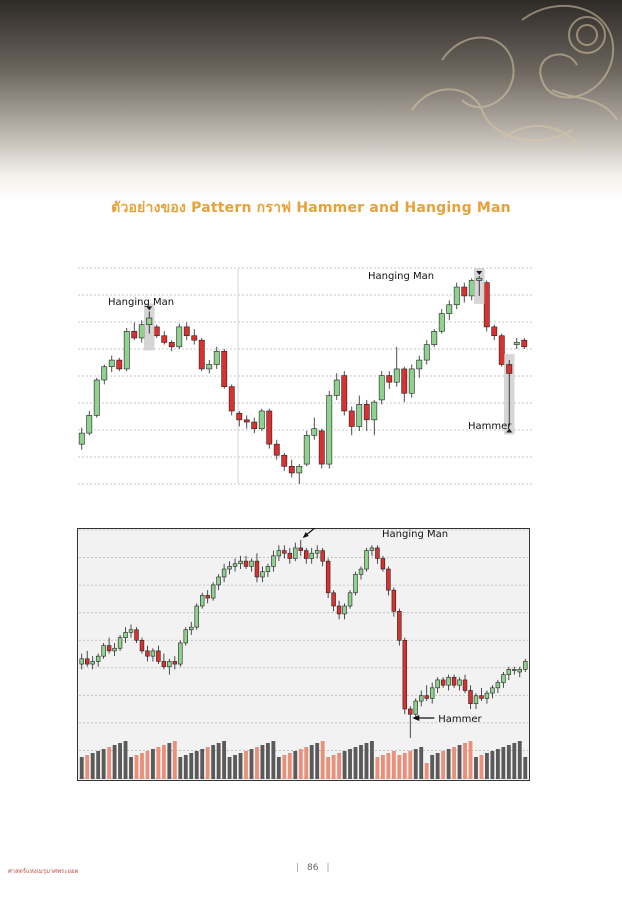 Image resolution: width=622 pixels, height=899 pixels. I want to click on annotation-label: Hammer, so click(490, 426).